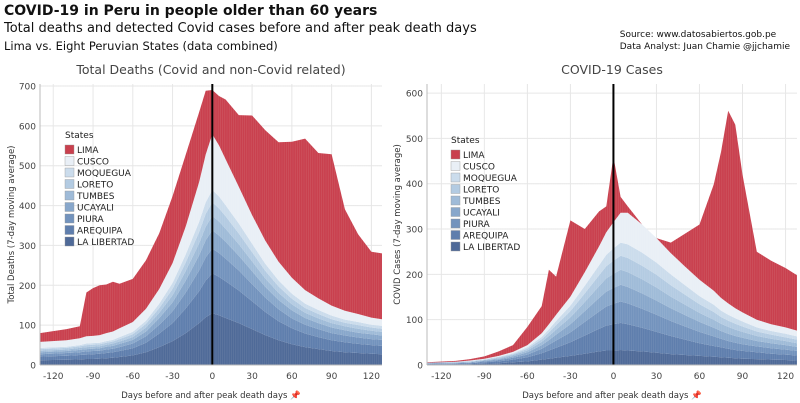  I want to click on deaths-legend-label-ucayali: UCAYALI, so click(95, 209).